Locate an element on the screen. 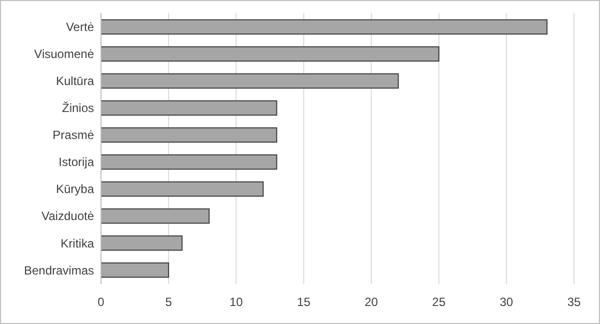 The width and height of the screenshot is (600, 324). y-tick-label: Žinios is located at coordinates (78, 108).